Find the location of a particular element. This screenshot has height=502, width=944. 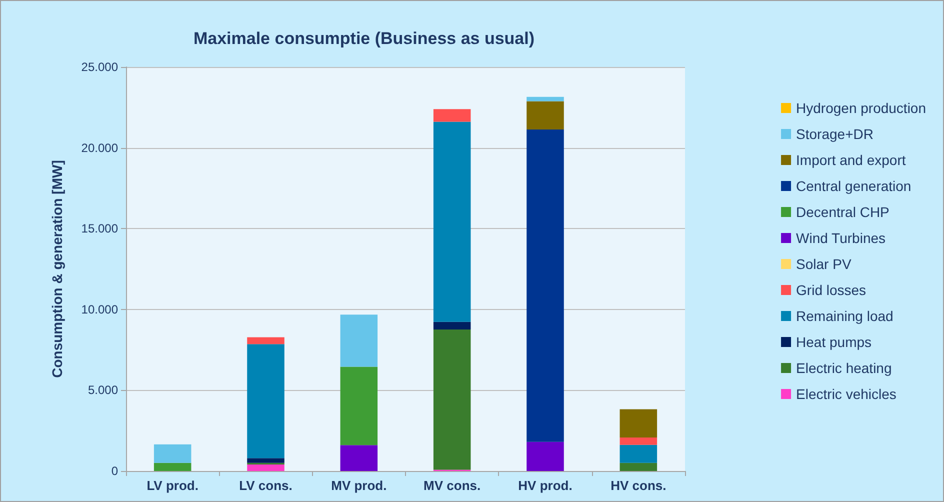

y-axis-title: Consumption & generation [MW] is located at coordinates (57, 269).